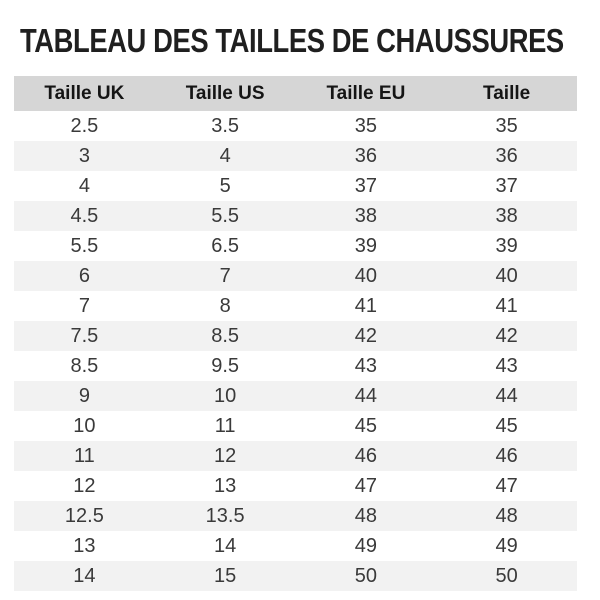 The image size is (600, 600). I want to click on size-cell: 9, so click(84, 396).